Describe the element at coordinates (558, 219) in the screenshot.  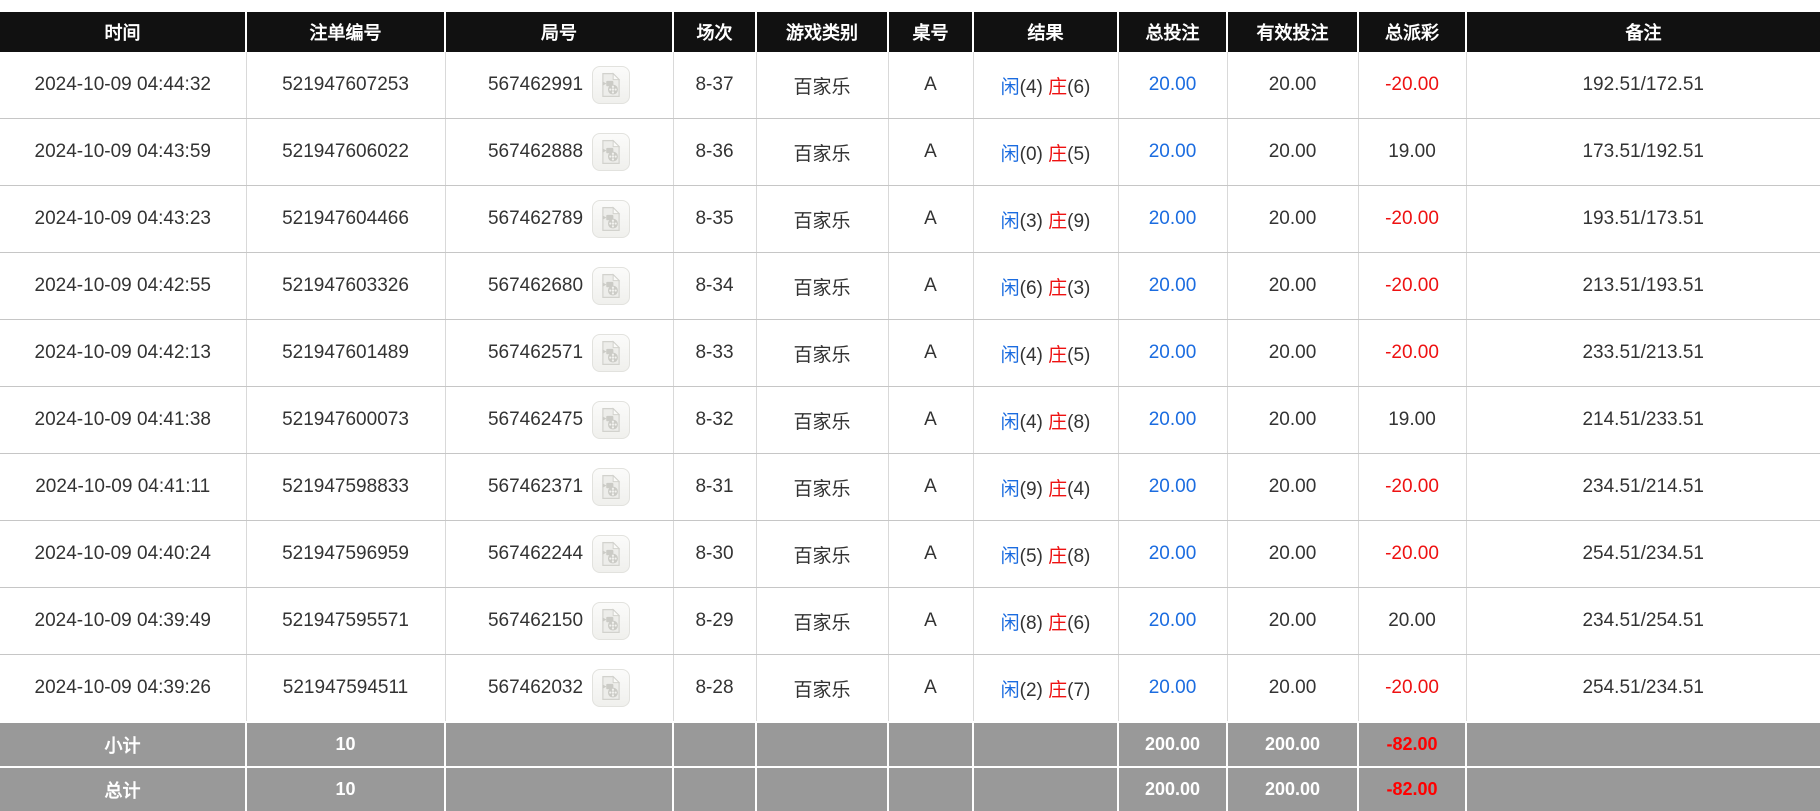
I see `cell-round-id: 567462789` at that location.